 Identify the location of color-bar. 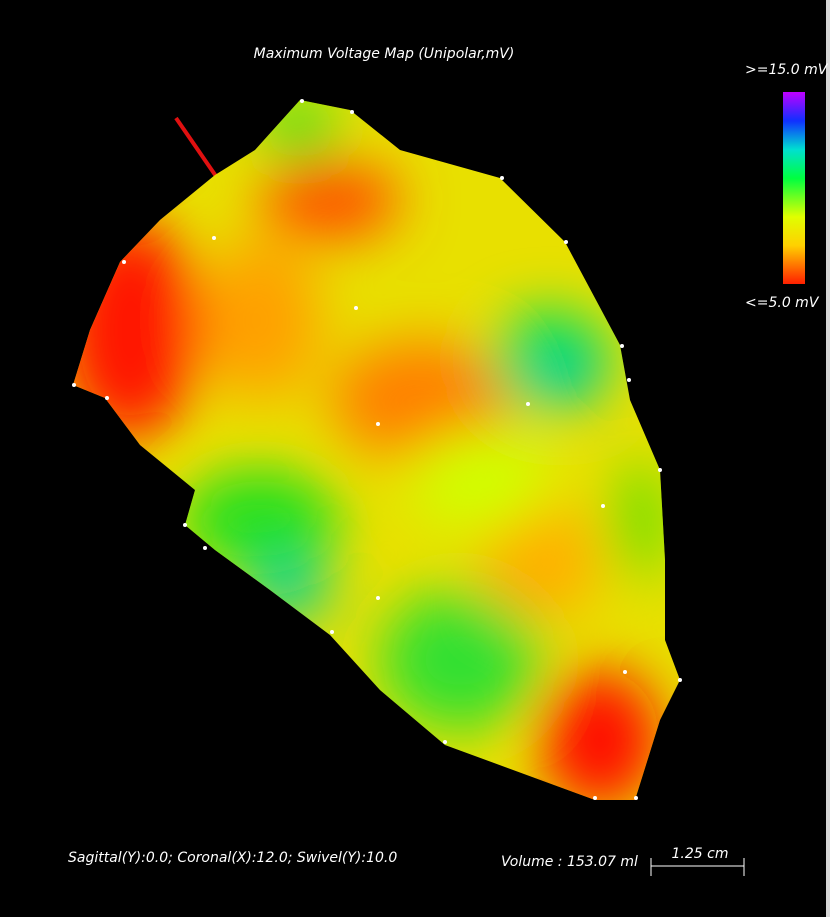
(794, 188).